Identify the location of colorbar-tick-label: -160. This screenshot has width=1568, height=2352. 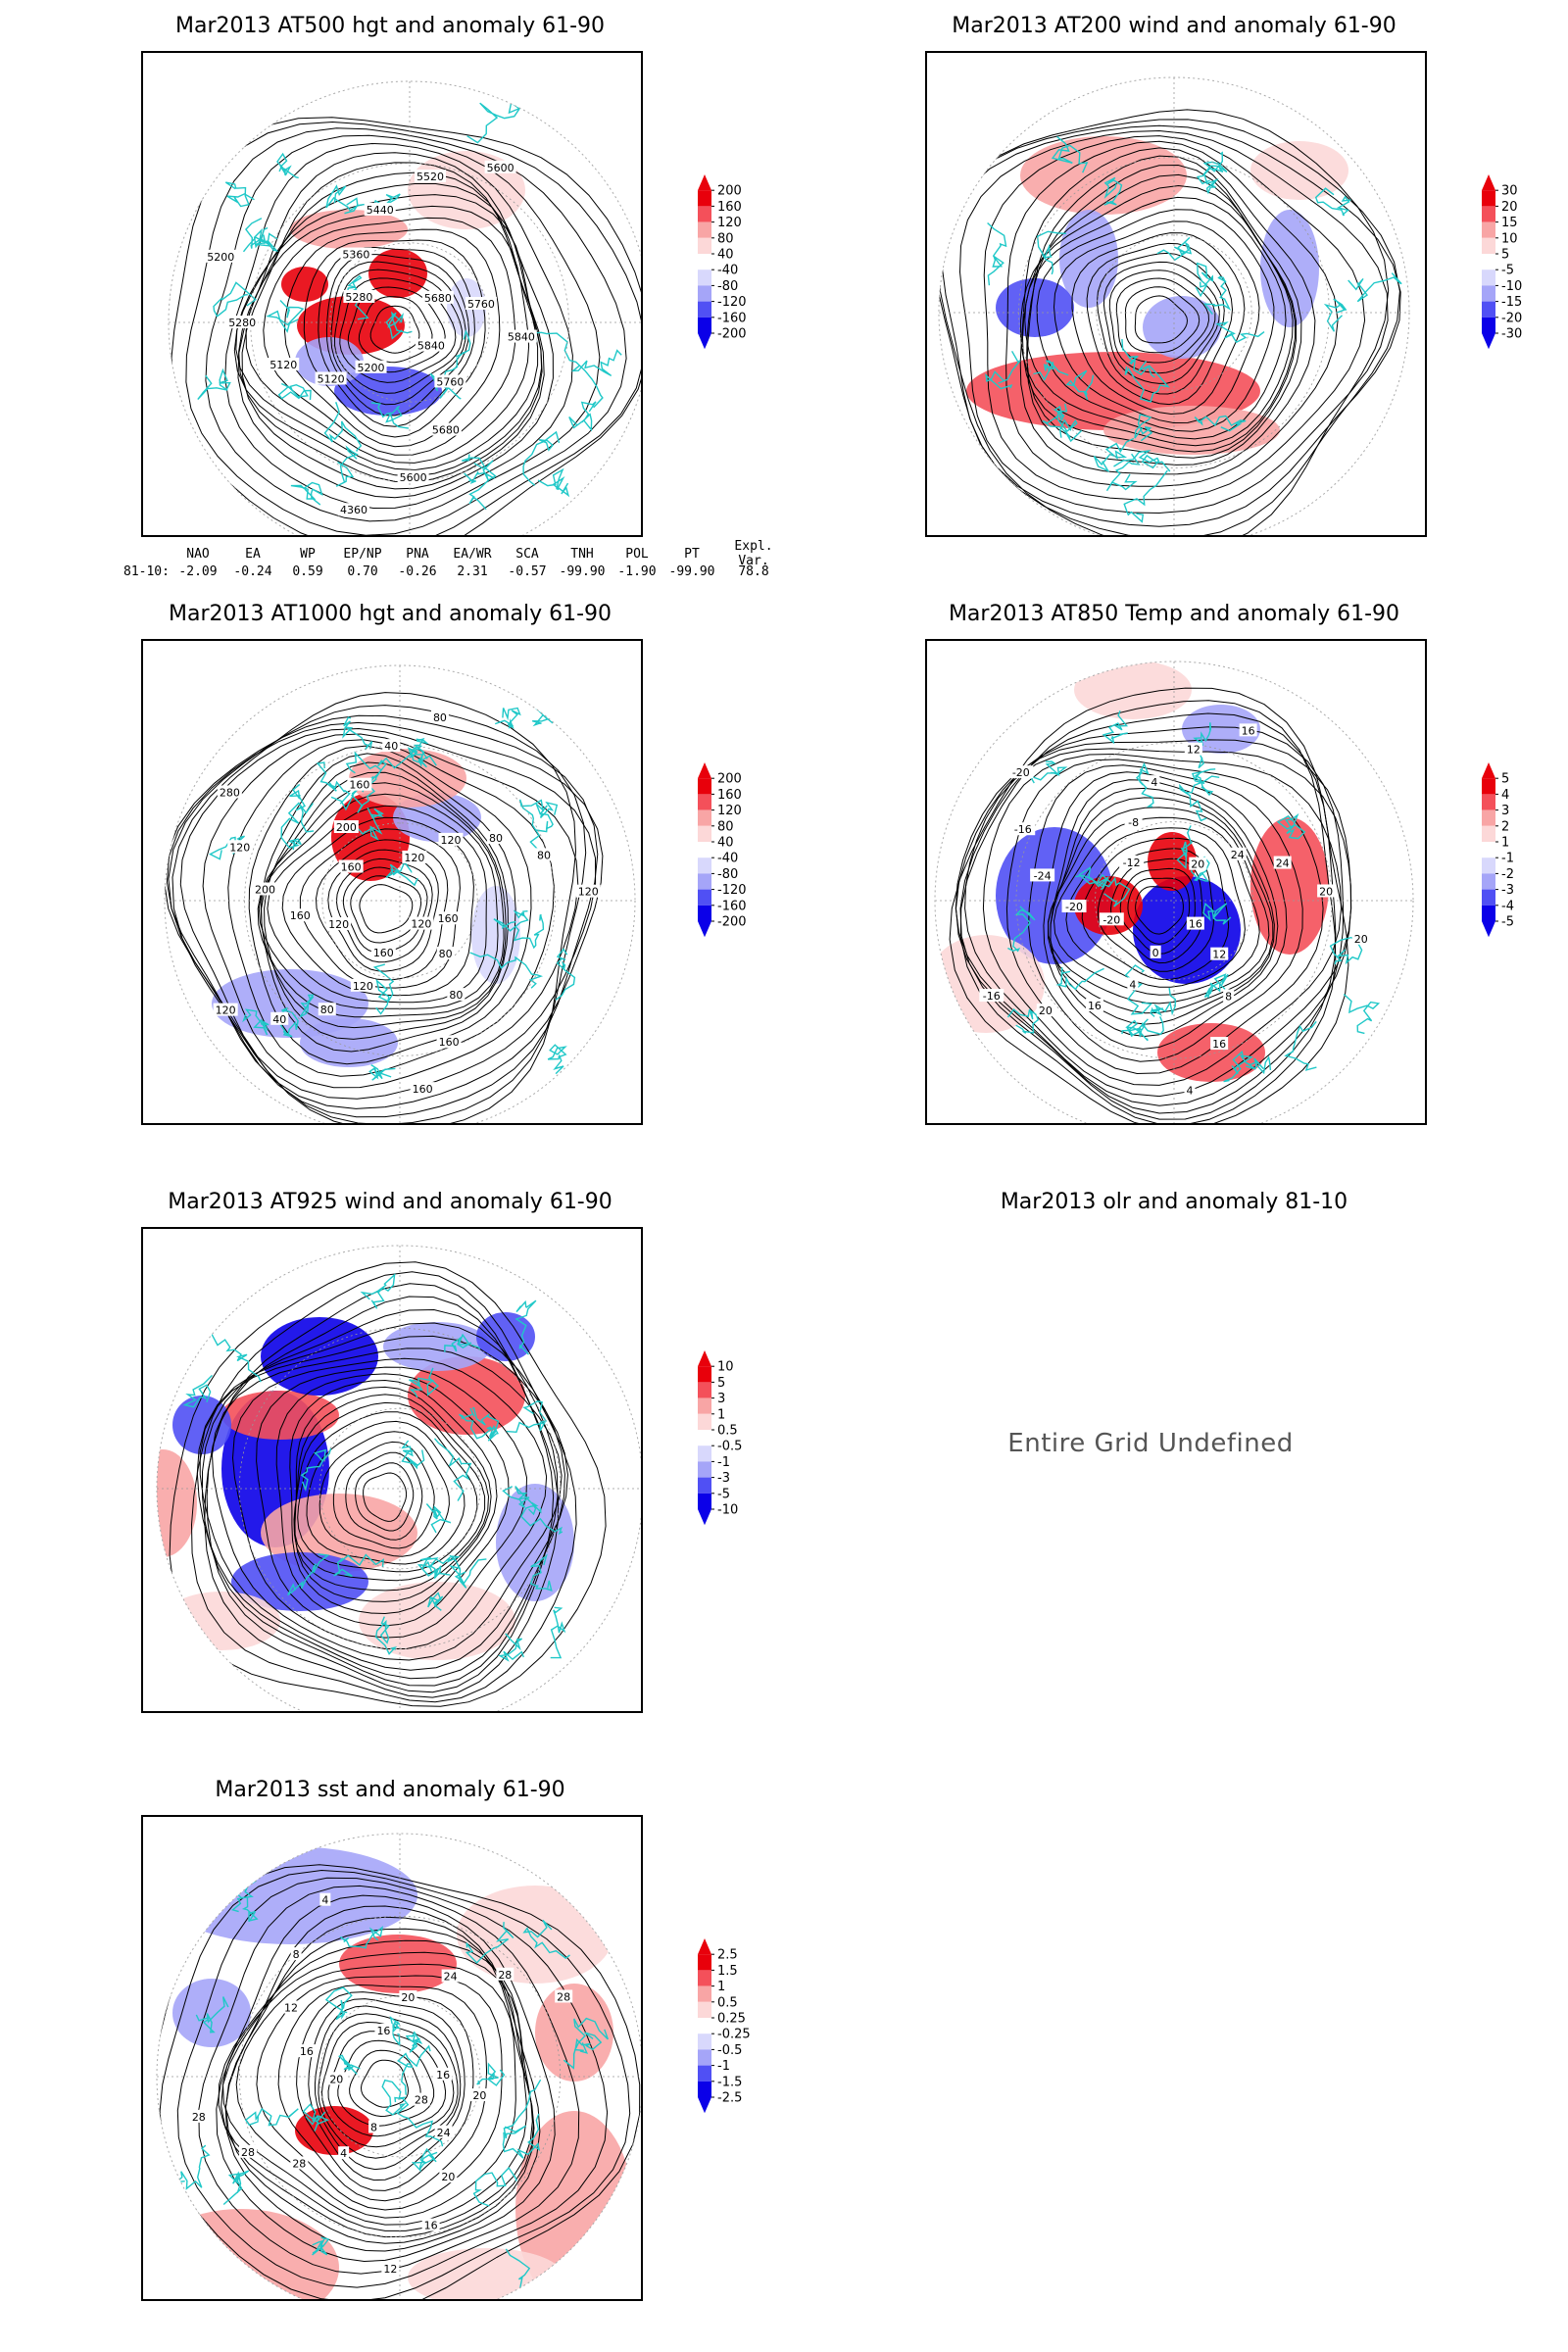
(732, 318).